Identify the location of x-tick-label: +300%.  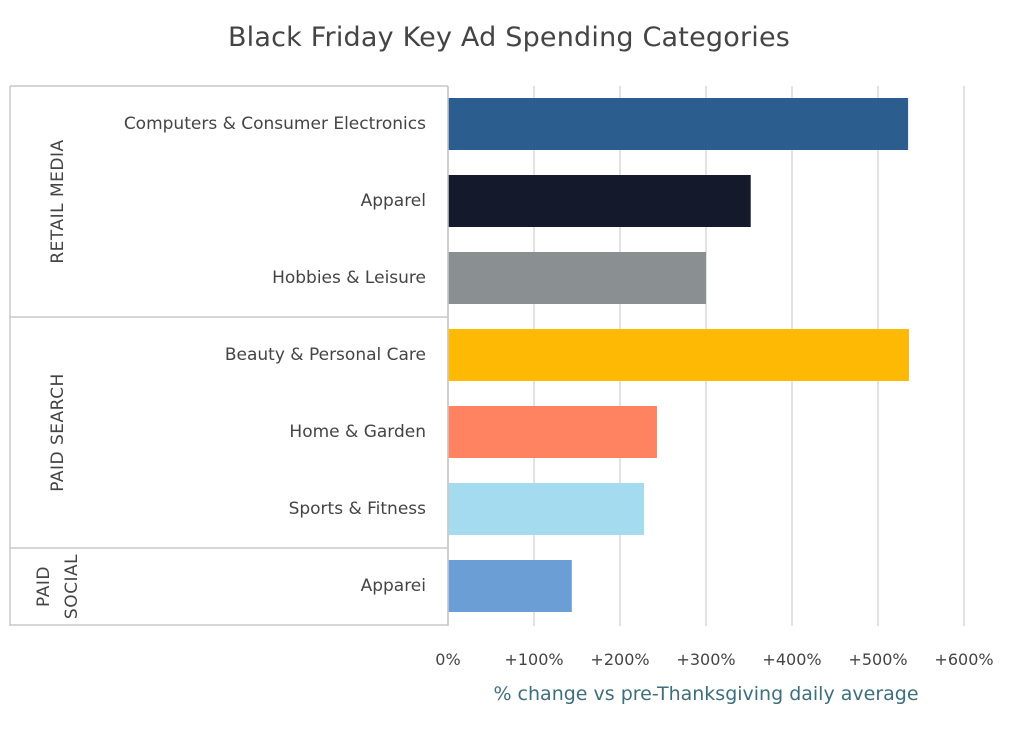
(705, 659).